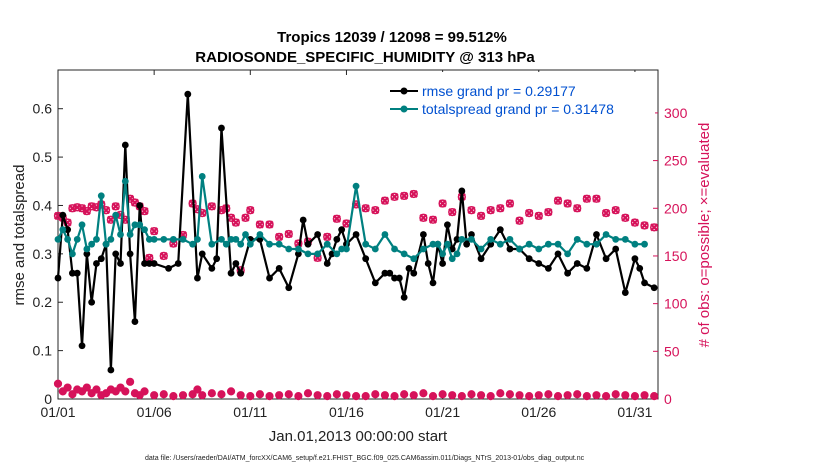 Image resolution: width=830 pixels, height=470 pixels. I want to click on x-tick-label: 01/26, so click(538, 412).